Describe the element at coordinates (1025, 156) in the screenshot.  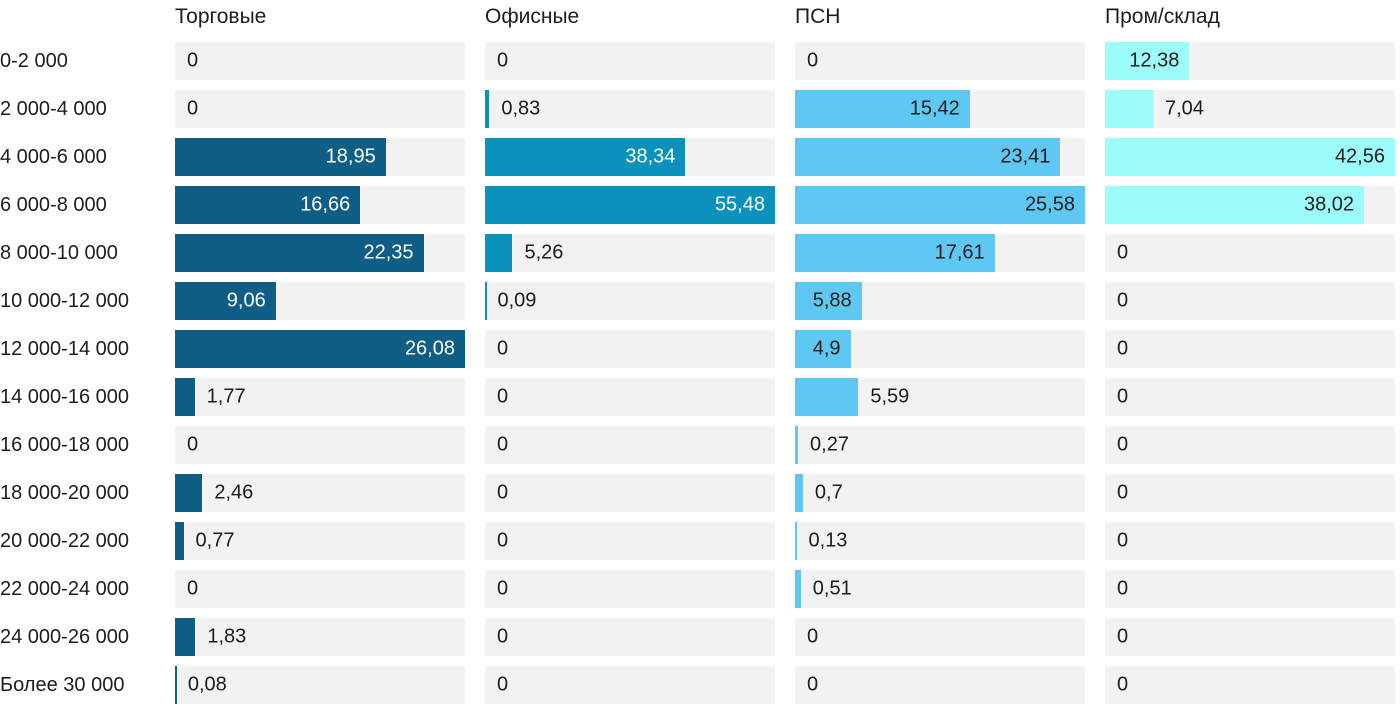
I see `bar-value-label: 23,41` at that location.